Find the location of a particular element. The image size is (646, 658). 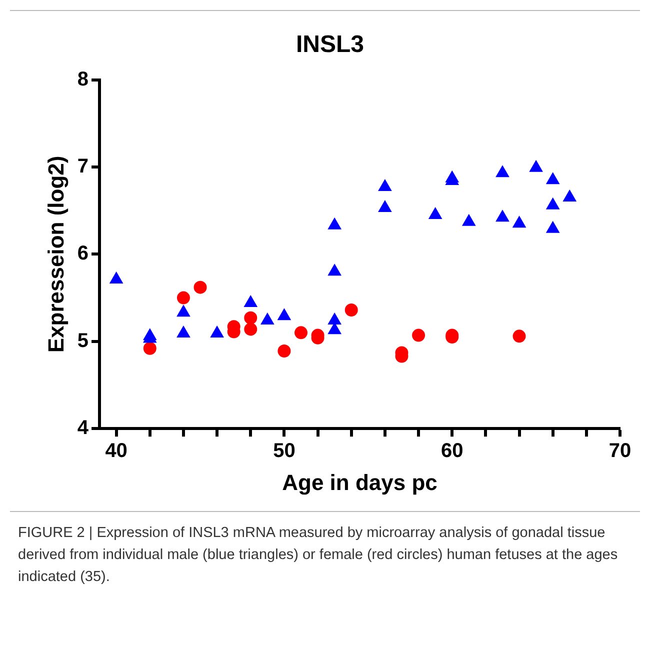

x-axis-title: Age in days pc is located at coordinates (360, 482).